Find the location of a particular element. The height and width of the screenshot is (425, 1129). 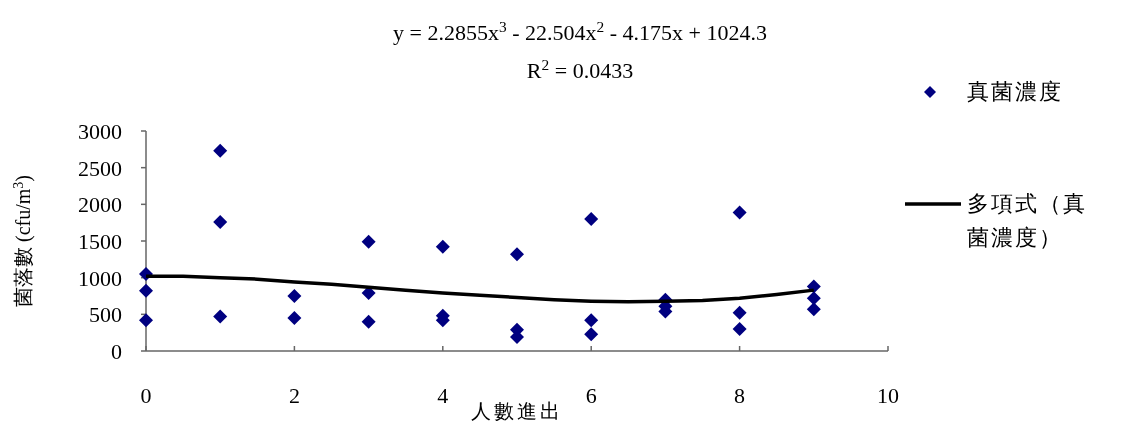

ytick: 2500 is located at coordinates (100, 168).